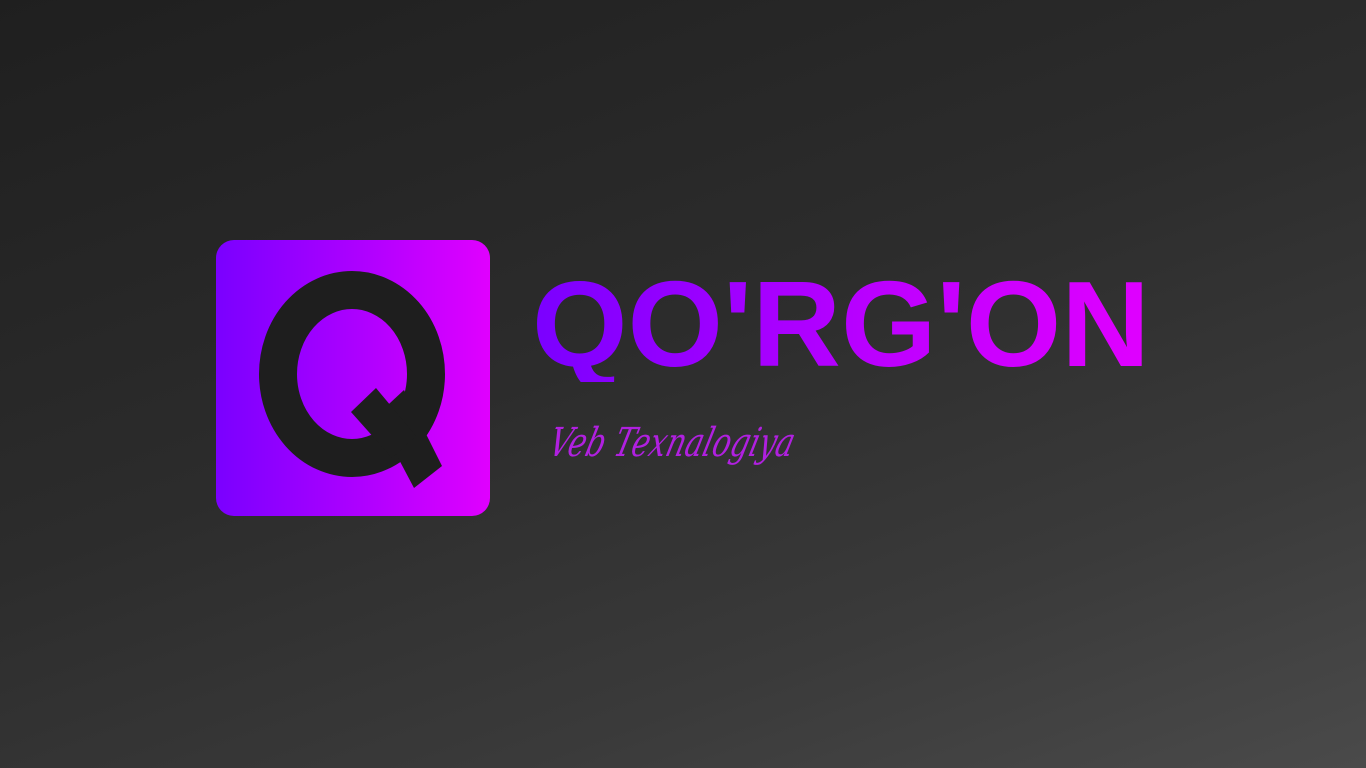 The width and height of the screenshot is (1366, 768). I want to click on q-letter-icon, so click(352, 379).